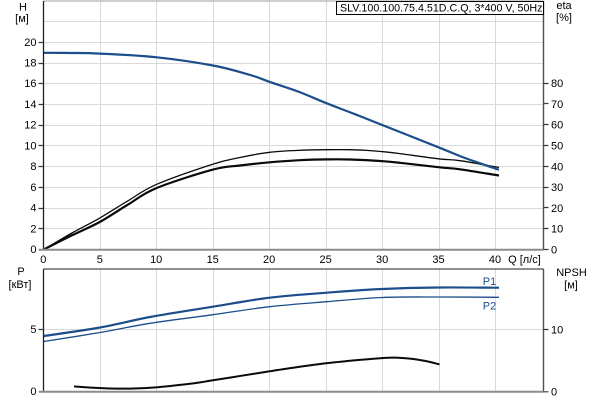  What do you see at coordinates (438, 260) in the screenshot?
I see `svg-text: 35` at bounding box center [438, 260].